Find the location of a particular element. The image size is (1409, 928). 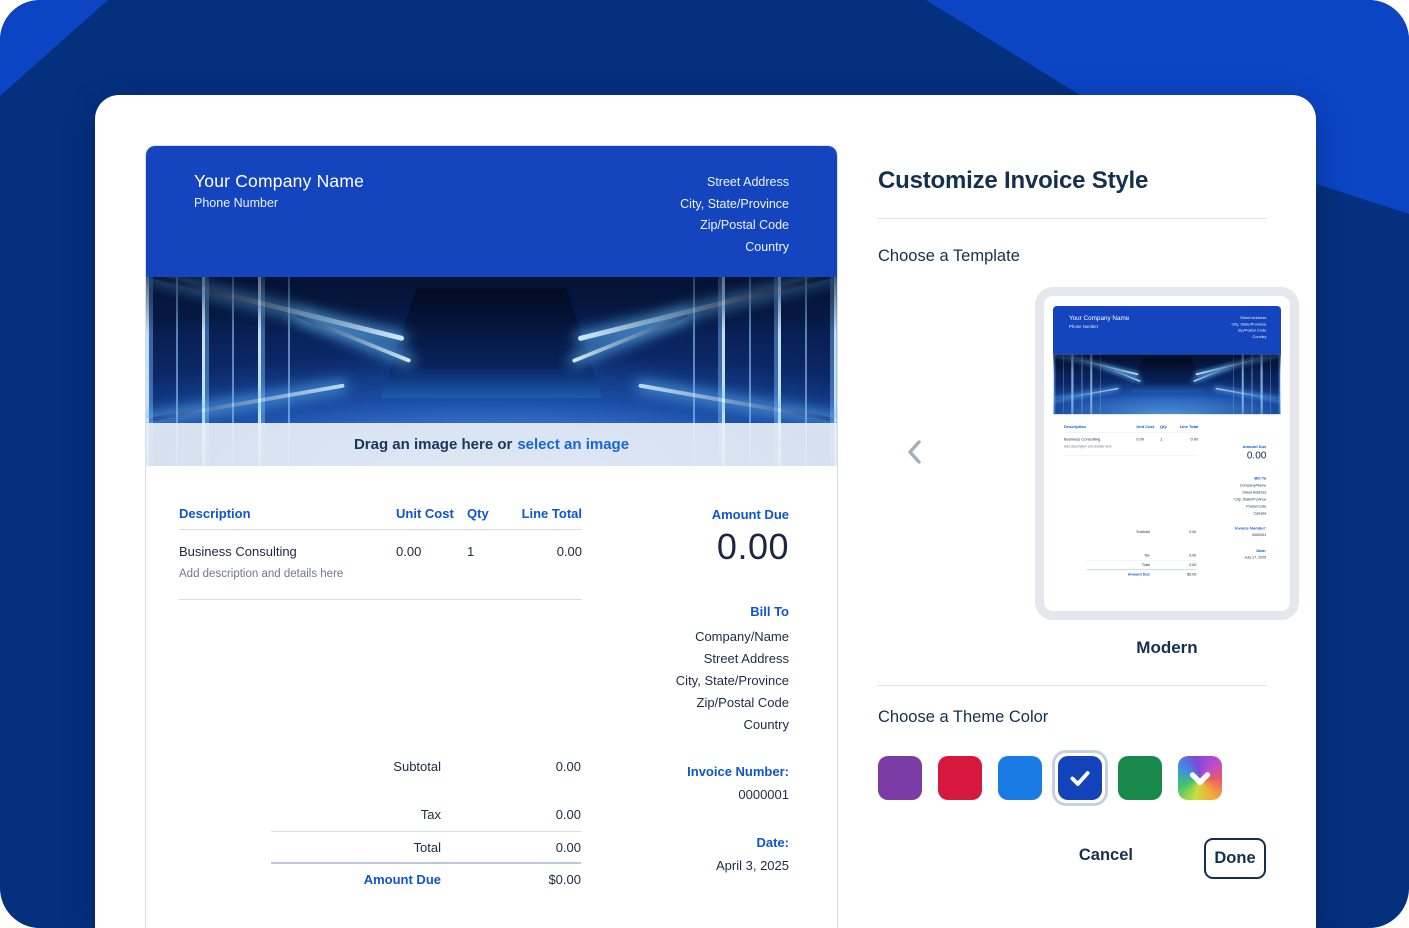

panel-actions: Cancel Done is located at coordinates (1072, 858).